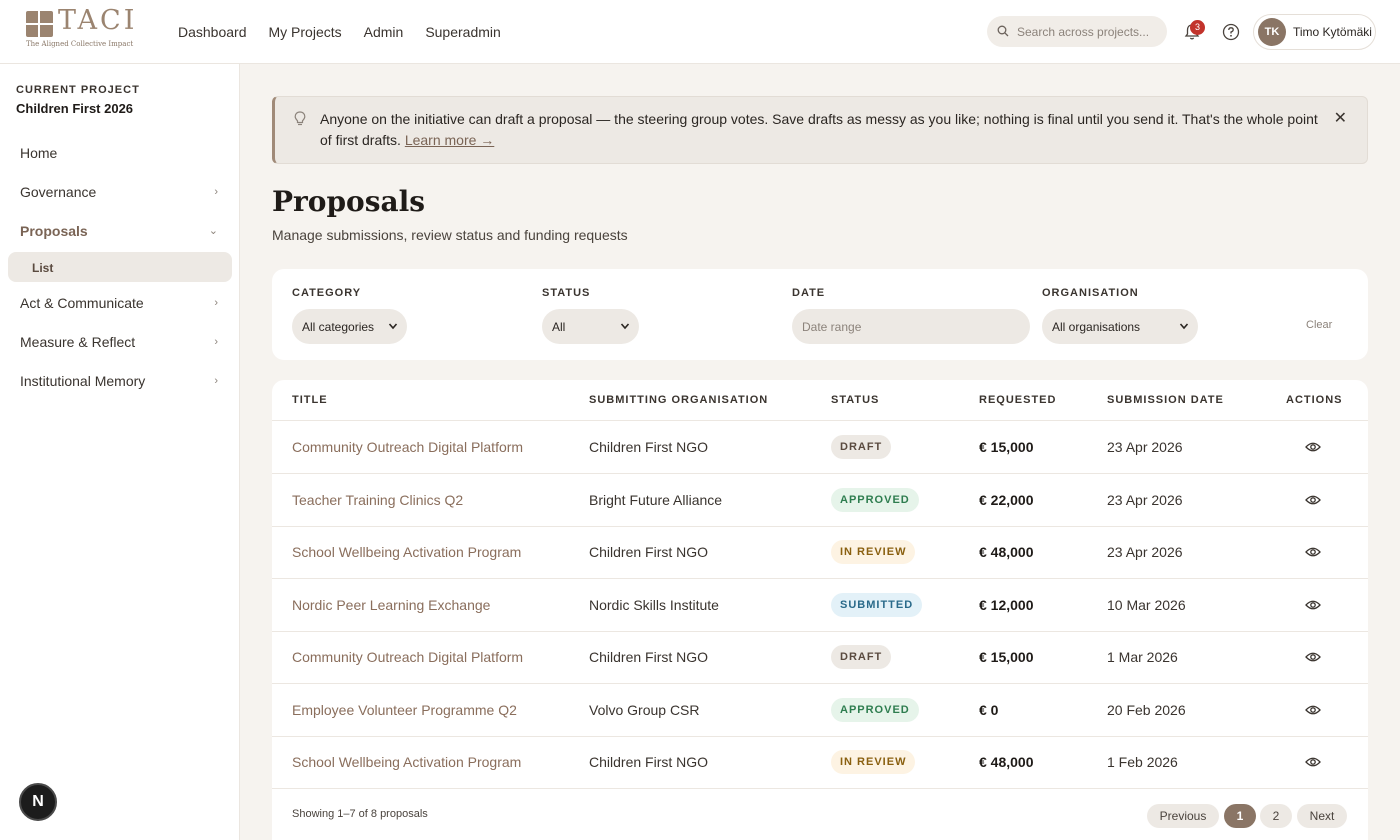 This screenshot has width=1400, height=840. I want to click on proposal-title-link: Nordic Peer Learning Exchange, so click(391, 605).